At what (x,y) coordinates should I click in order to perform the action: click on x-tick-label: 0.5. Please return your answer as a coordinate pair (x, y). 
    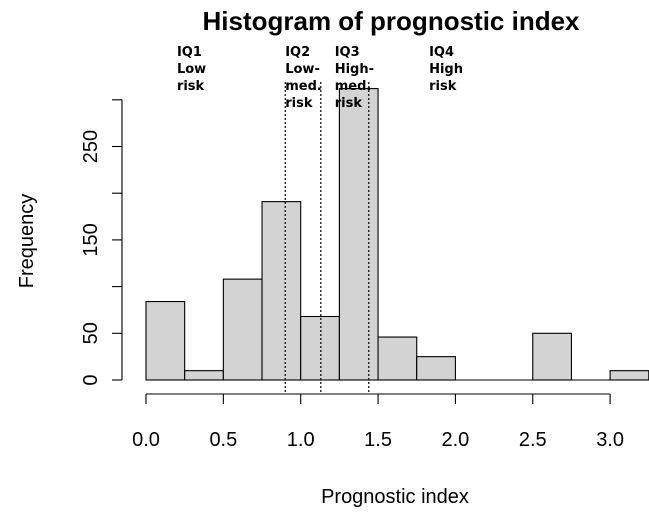
    Looking at the image, I should click on (223, 440).